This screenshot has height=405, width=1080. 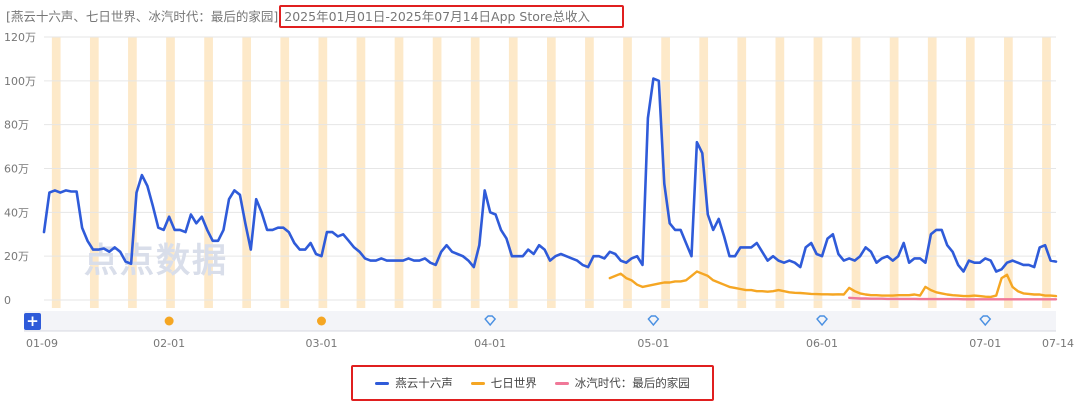 I want to click on x-tick-label: 01-09, so click(x=42, y=343).